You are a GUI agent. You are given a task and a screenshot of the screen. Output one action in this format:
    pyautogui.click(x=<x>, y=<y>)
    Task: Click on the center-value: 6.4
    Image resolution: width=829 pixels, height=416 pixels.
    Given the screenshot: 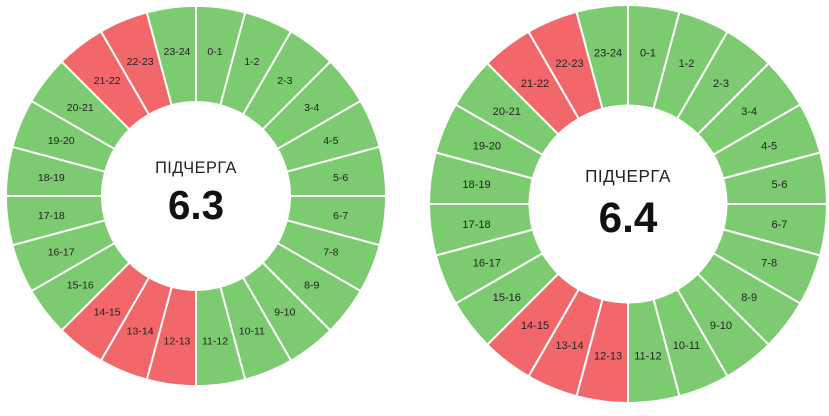 What is the action you would take?
    pyautogui.click(x=628, y=217)
    